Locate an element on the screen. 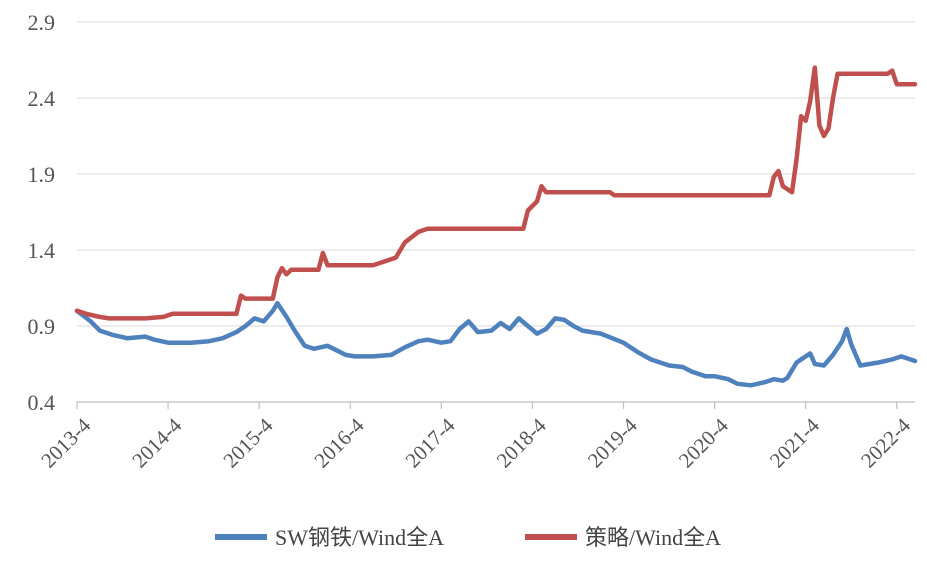 This screenshot has width=927, height=561. x-tick-label: 2020-4 is located at coordinates (703, 442).